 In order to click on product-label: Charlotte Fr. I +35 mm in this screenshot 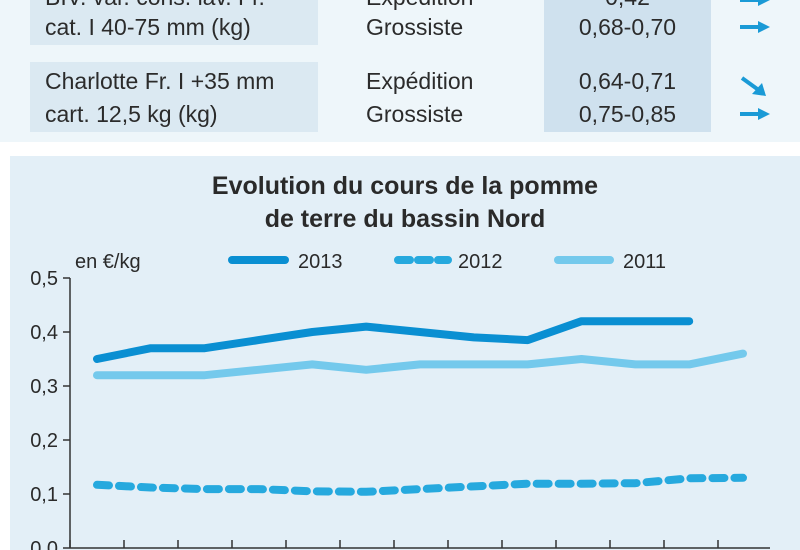, I will do `click(160, 81)`.